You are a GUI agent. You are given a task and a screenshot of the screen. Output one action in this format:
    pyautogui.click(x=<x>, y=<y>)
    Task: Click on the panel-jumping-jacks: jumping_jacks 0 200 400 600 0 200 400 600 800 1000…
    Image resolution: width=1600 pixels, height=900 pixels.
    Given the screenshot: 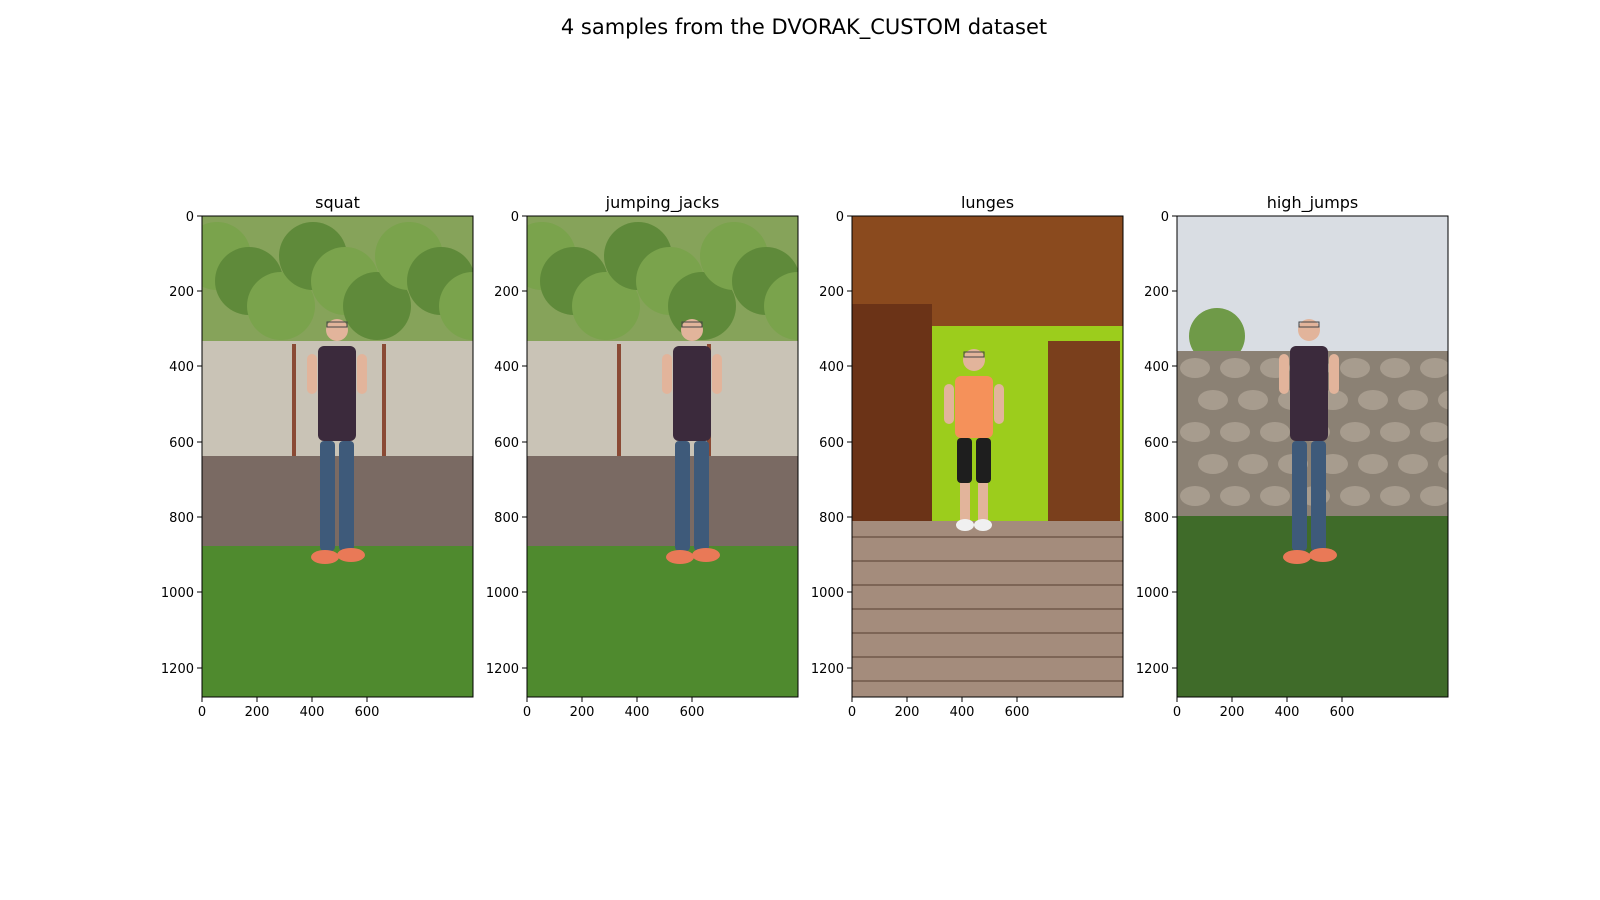 What is the action you would take?
    pyautogui.click(x=642, y=456)
    